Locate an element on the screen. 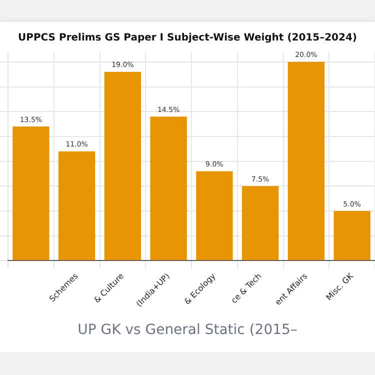 The image size is (375, 375). x-tick-label: ce & Tech is located at coordinates (247, 289).